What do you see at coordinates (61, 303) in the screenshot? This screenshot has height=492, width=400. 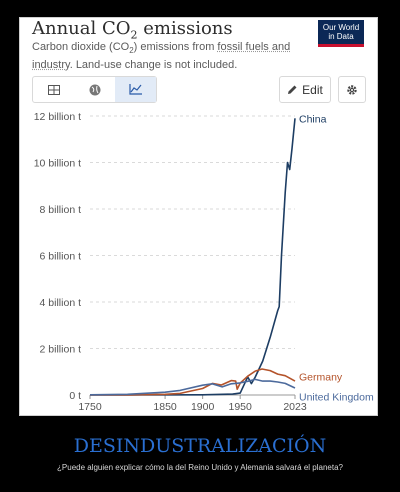 I see `y-tick-label: 4 billion t` at bounding box center [61, 303].